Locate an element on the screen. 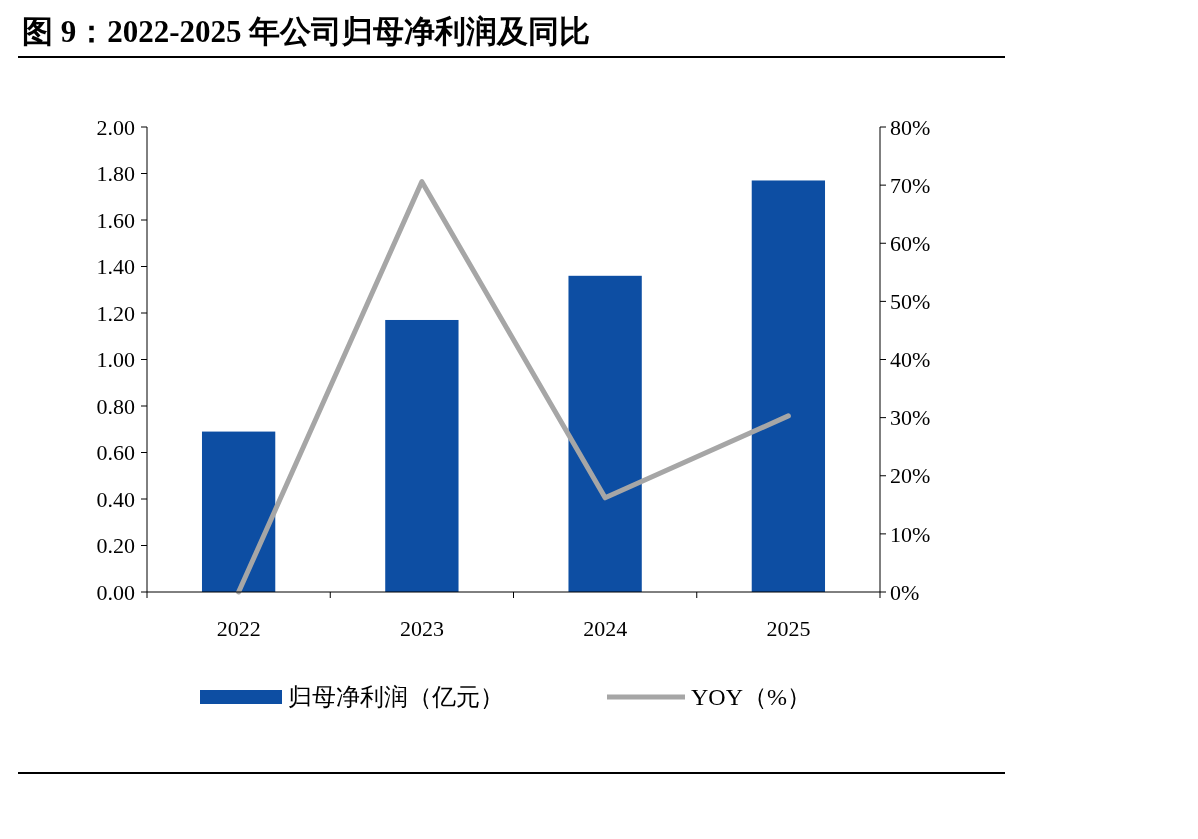  y-tick-label: 2.00 is located at coordinates (115, 127).